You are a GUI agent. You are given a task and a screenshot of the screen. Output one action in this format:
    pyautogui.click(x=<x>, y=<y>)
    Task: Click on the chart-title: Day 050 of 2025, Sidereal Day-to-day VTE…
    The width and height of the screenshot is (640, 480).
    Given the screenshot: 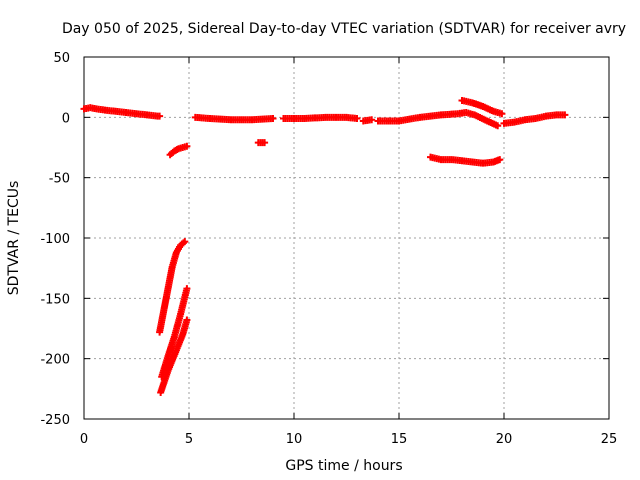 What is the action you would take?
    pyautogui.click(x=344, y=29)
    